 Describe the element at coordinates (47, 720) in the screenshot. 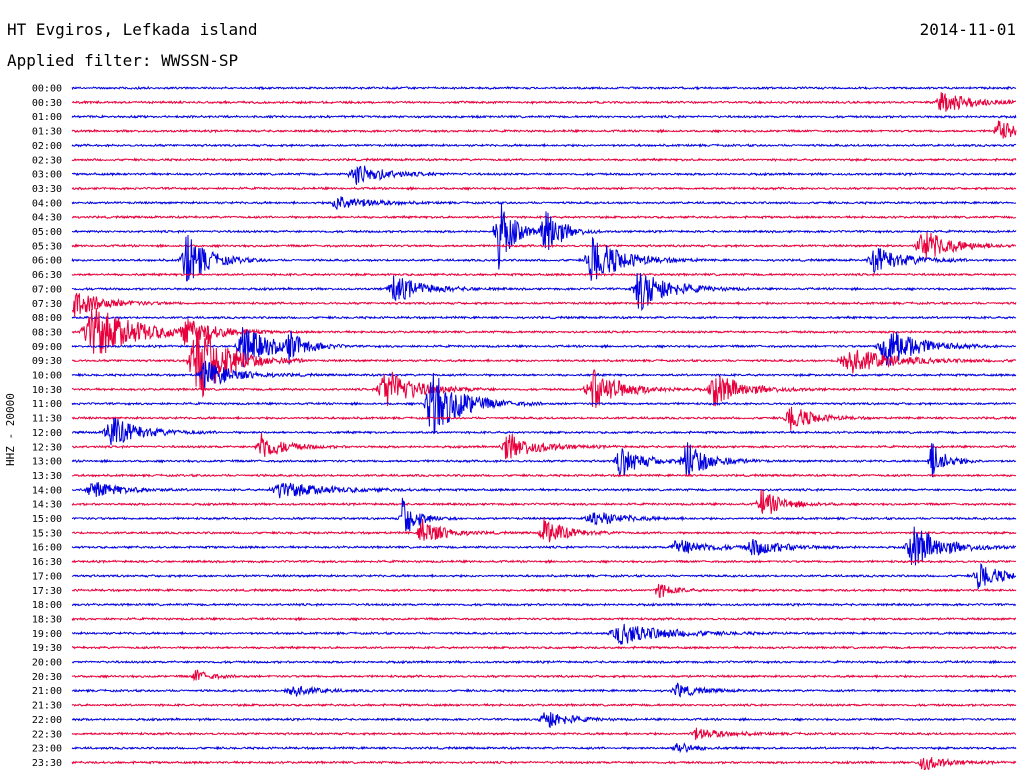

I see `row-time-label: 22:00` at that location.